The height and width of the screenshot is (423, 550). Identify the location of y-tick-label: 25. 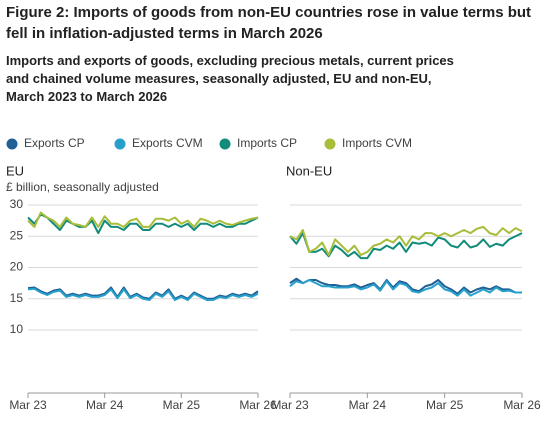
(17, 235).